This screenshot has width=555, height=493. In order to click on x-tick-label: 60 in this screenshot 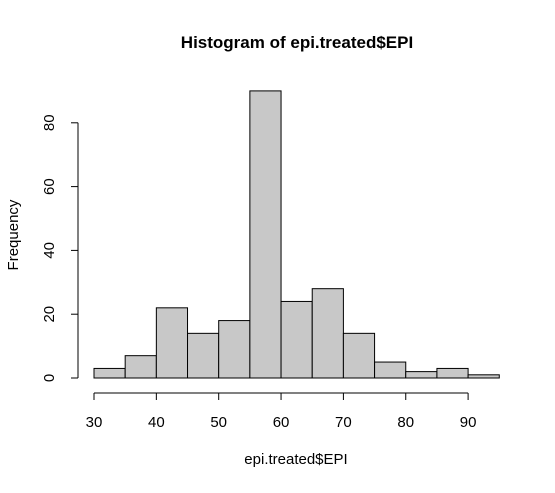, I will do `click(281, 422)`.